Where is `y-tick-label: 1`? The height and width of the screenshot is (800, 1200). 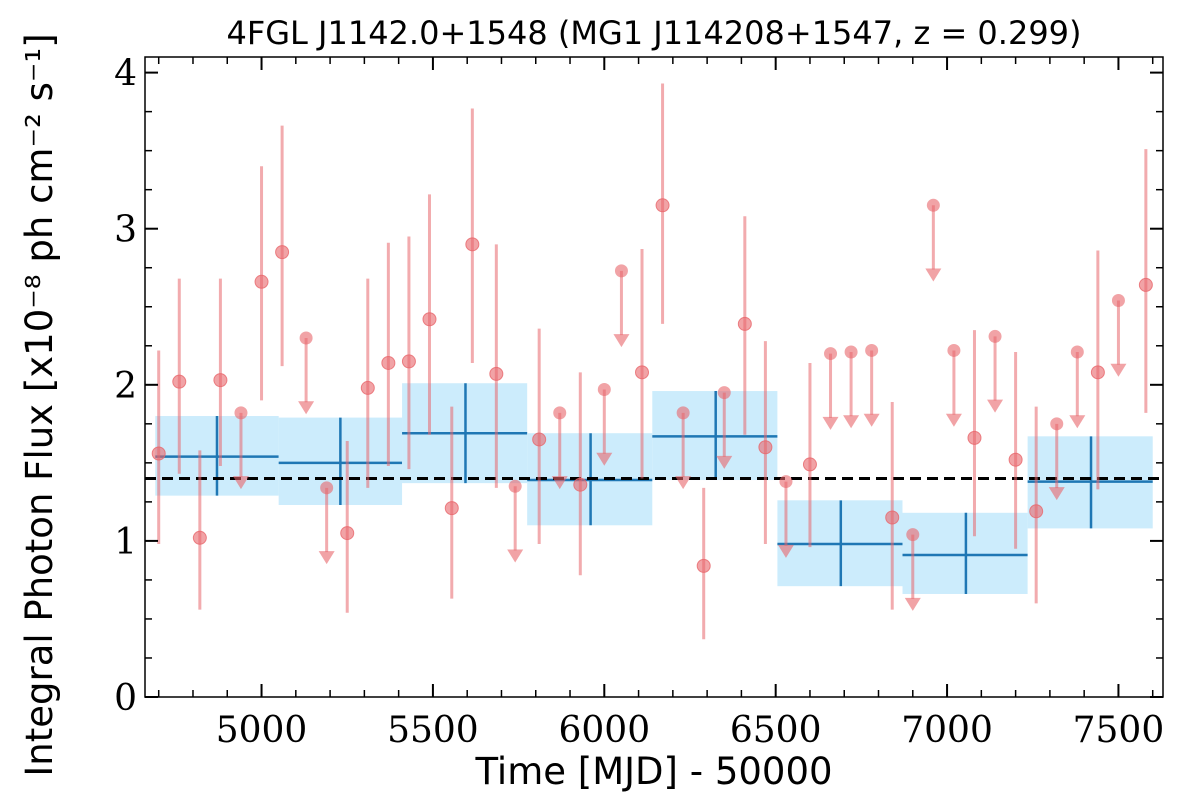
y-tick-label: 1 is located at coordinates (125, 542).